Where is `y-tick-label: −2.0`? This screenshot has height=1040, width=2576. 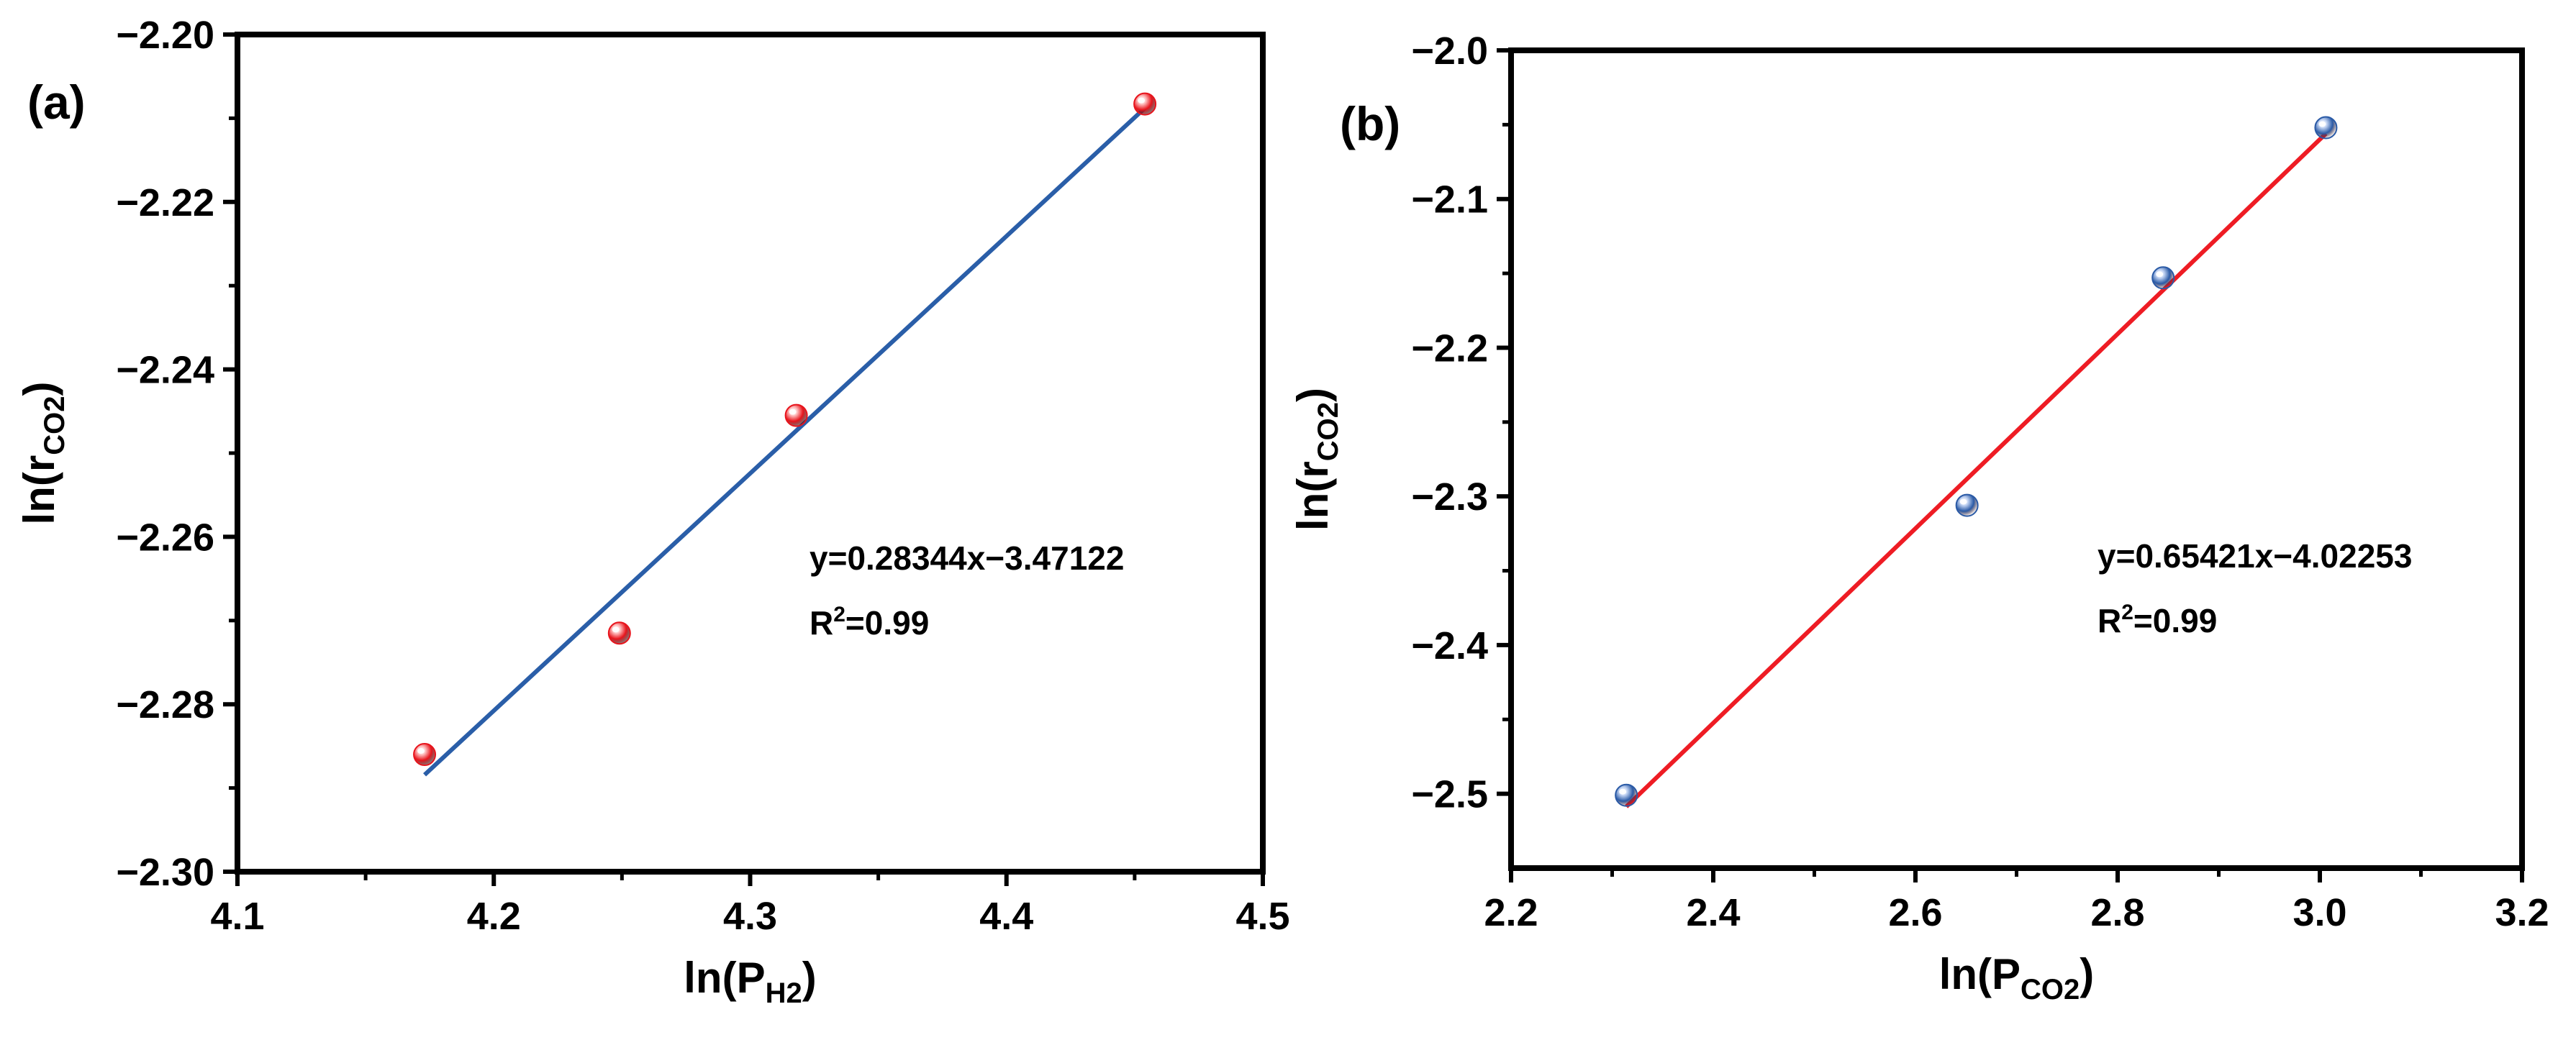
y-tick-label: −2.0 is located at coordinates (1449, 51).